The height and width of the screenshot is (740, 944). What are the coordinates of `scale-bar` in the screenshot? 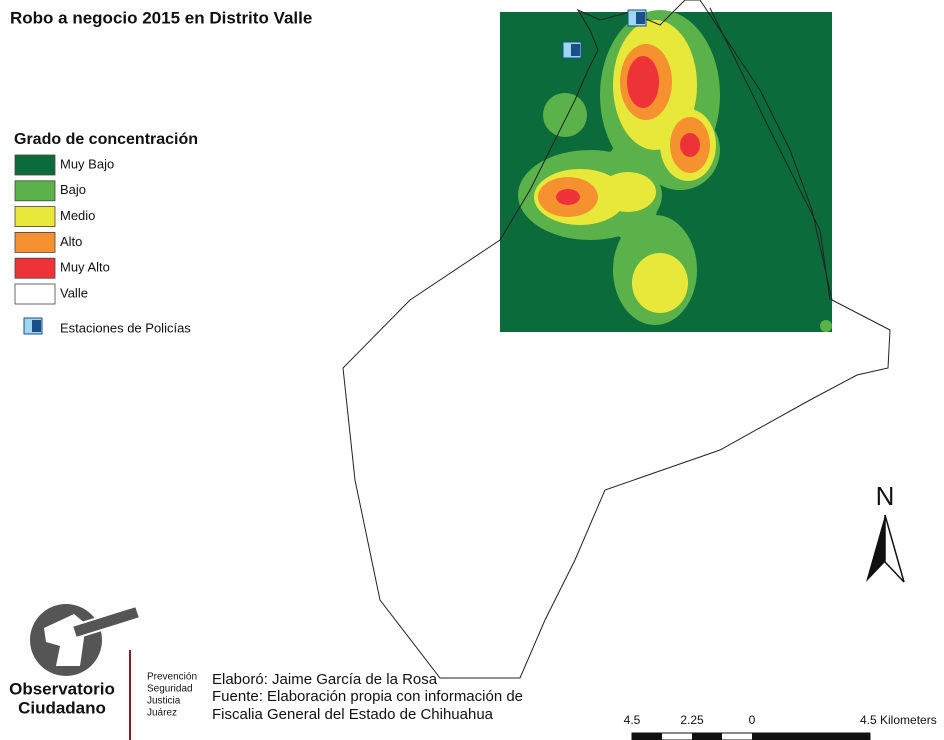 It's located at (751, 736).